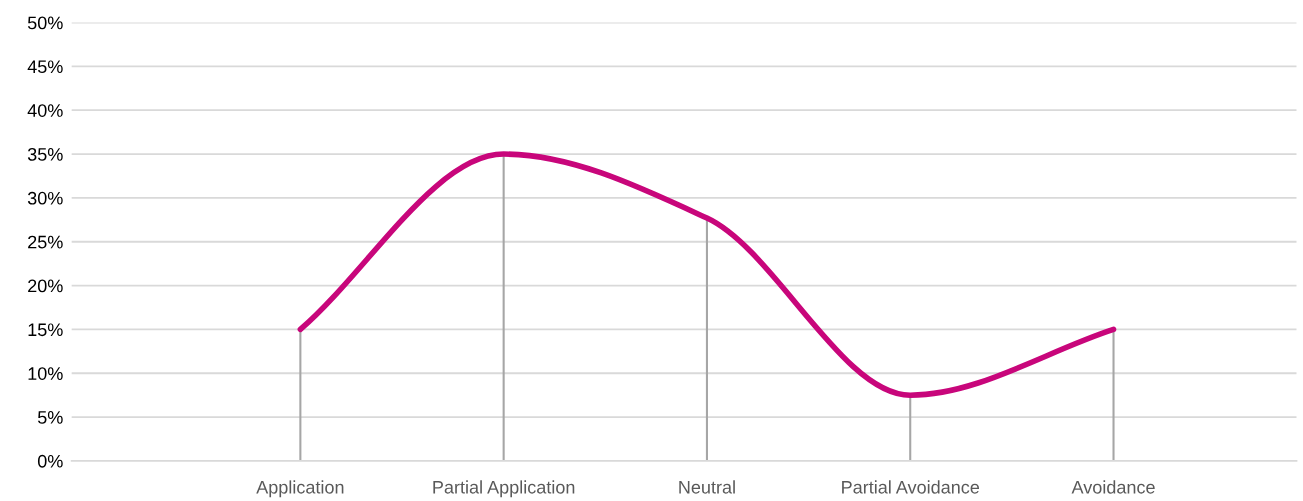 The height and width of the screenshot is (501, 1303). Describe the element at coordinates (45, 373) in the screenshot. I see `y-tick-label: 10%` at that location.